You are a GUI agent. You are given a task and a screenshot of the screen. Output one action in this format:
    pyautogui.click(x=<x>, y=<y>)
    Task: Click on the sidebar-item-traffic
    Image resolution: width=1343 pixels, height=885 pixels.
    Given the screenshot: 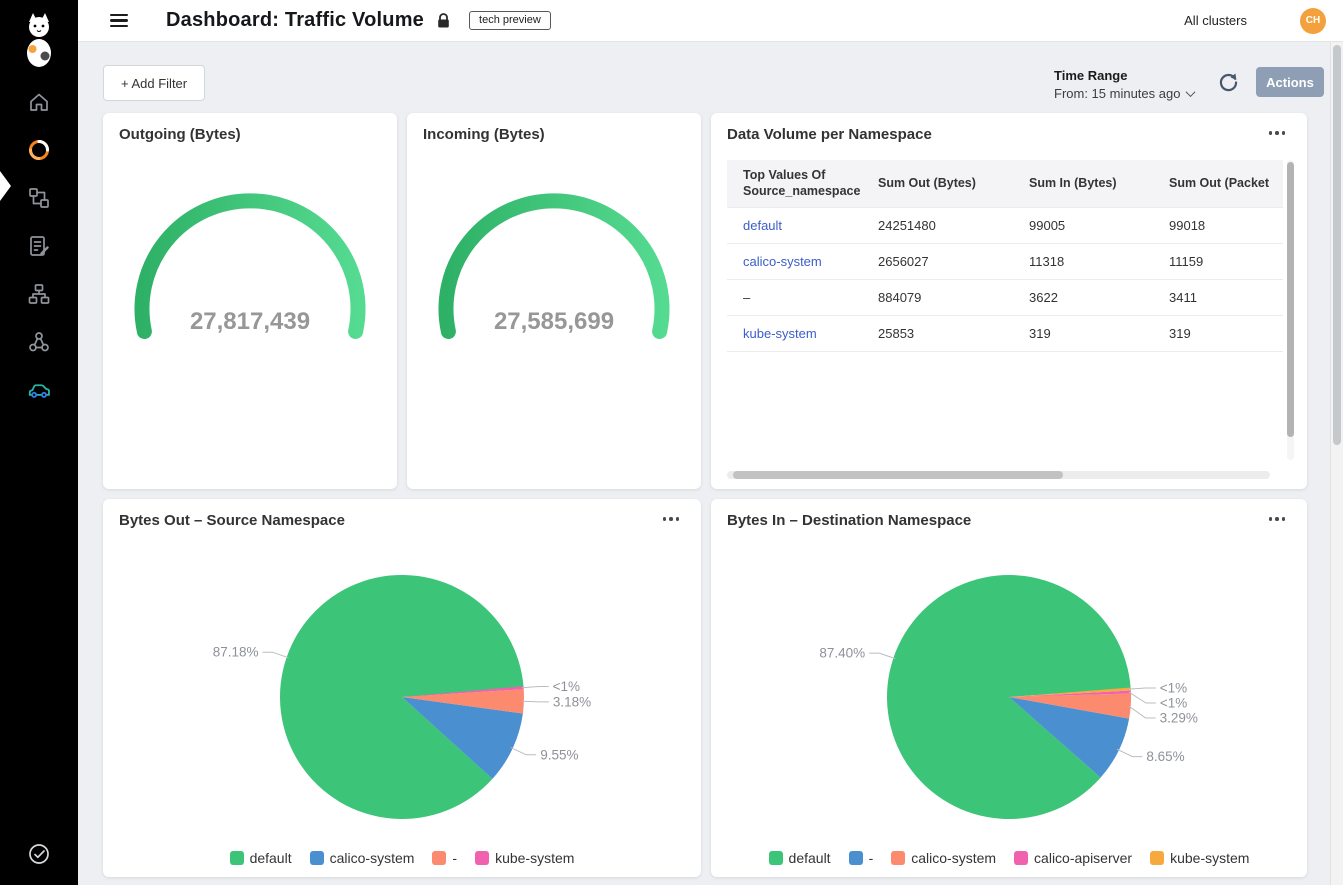 What is the action you would take?
    pyautogui.click(x=39, y=390)
    